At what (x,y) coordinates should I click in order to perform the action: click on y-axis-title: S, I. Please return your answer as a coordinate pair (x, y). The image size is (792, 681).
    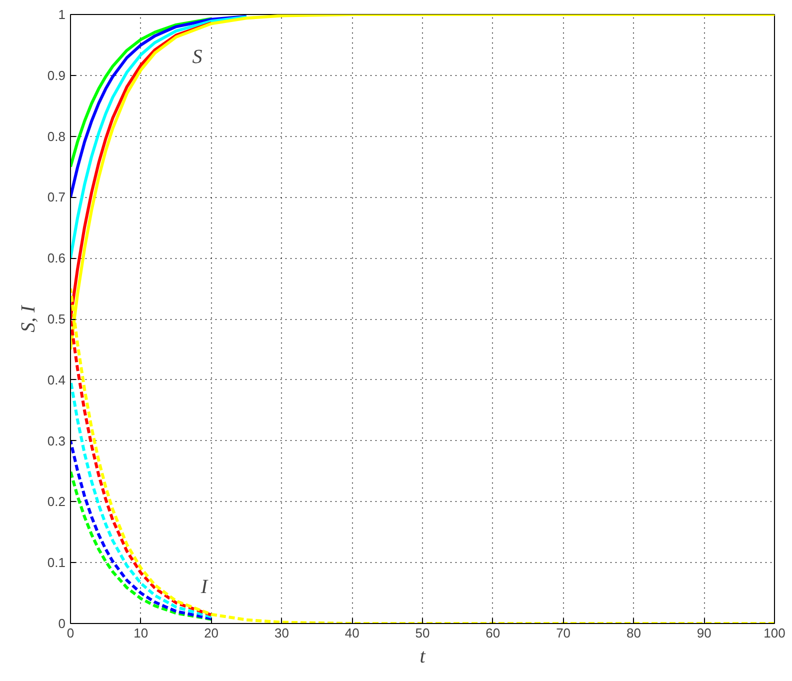
    Looking at the image, I should click on (28, 318).